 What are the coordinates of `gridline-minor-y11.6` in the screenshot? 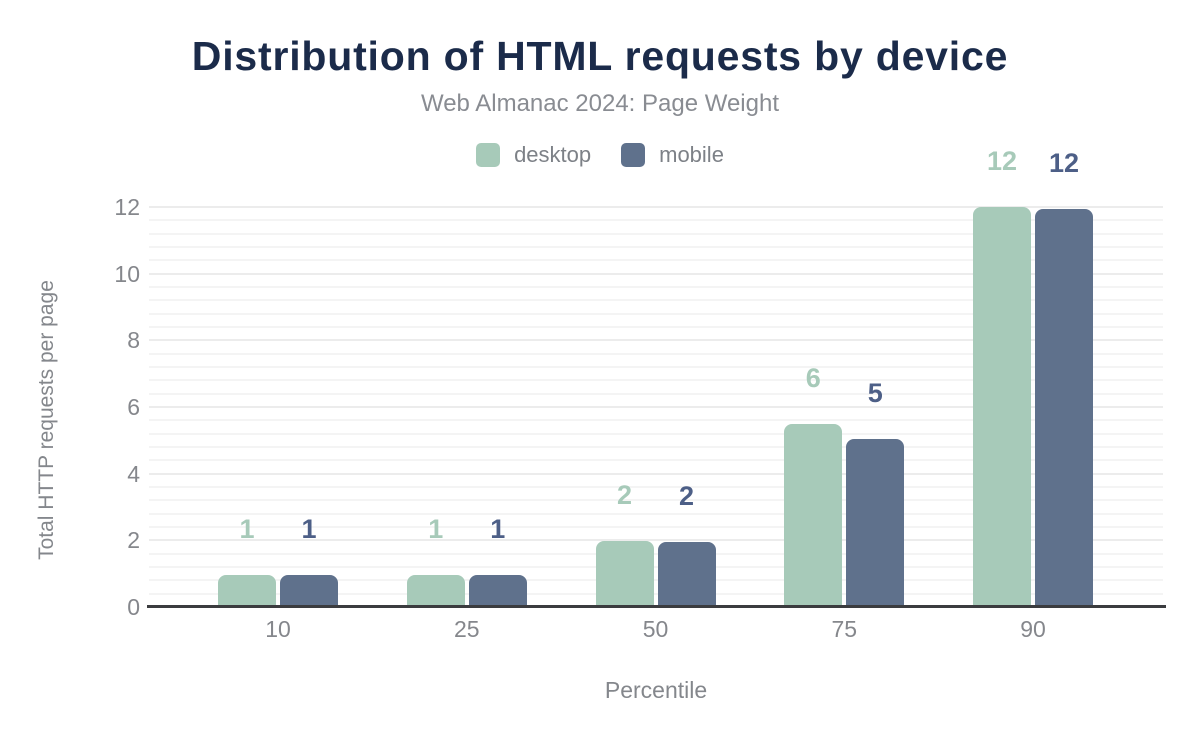 It's located at (656, 220).